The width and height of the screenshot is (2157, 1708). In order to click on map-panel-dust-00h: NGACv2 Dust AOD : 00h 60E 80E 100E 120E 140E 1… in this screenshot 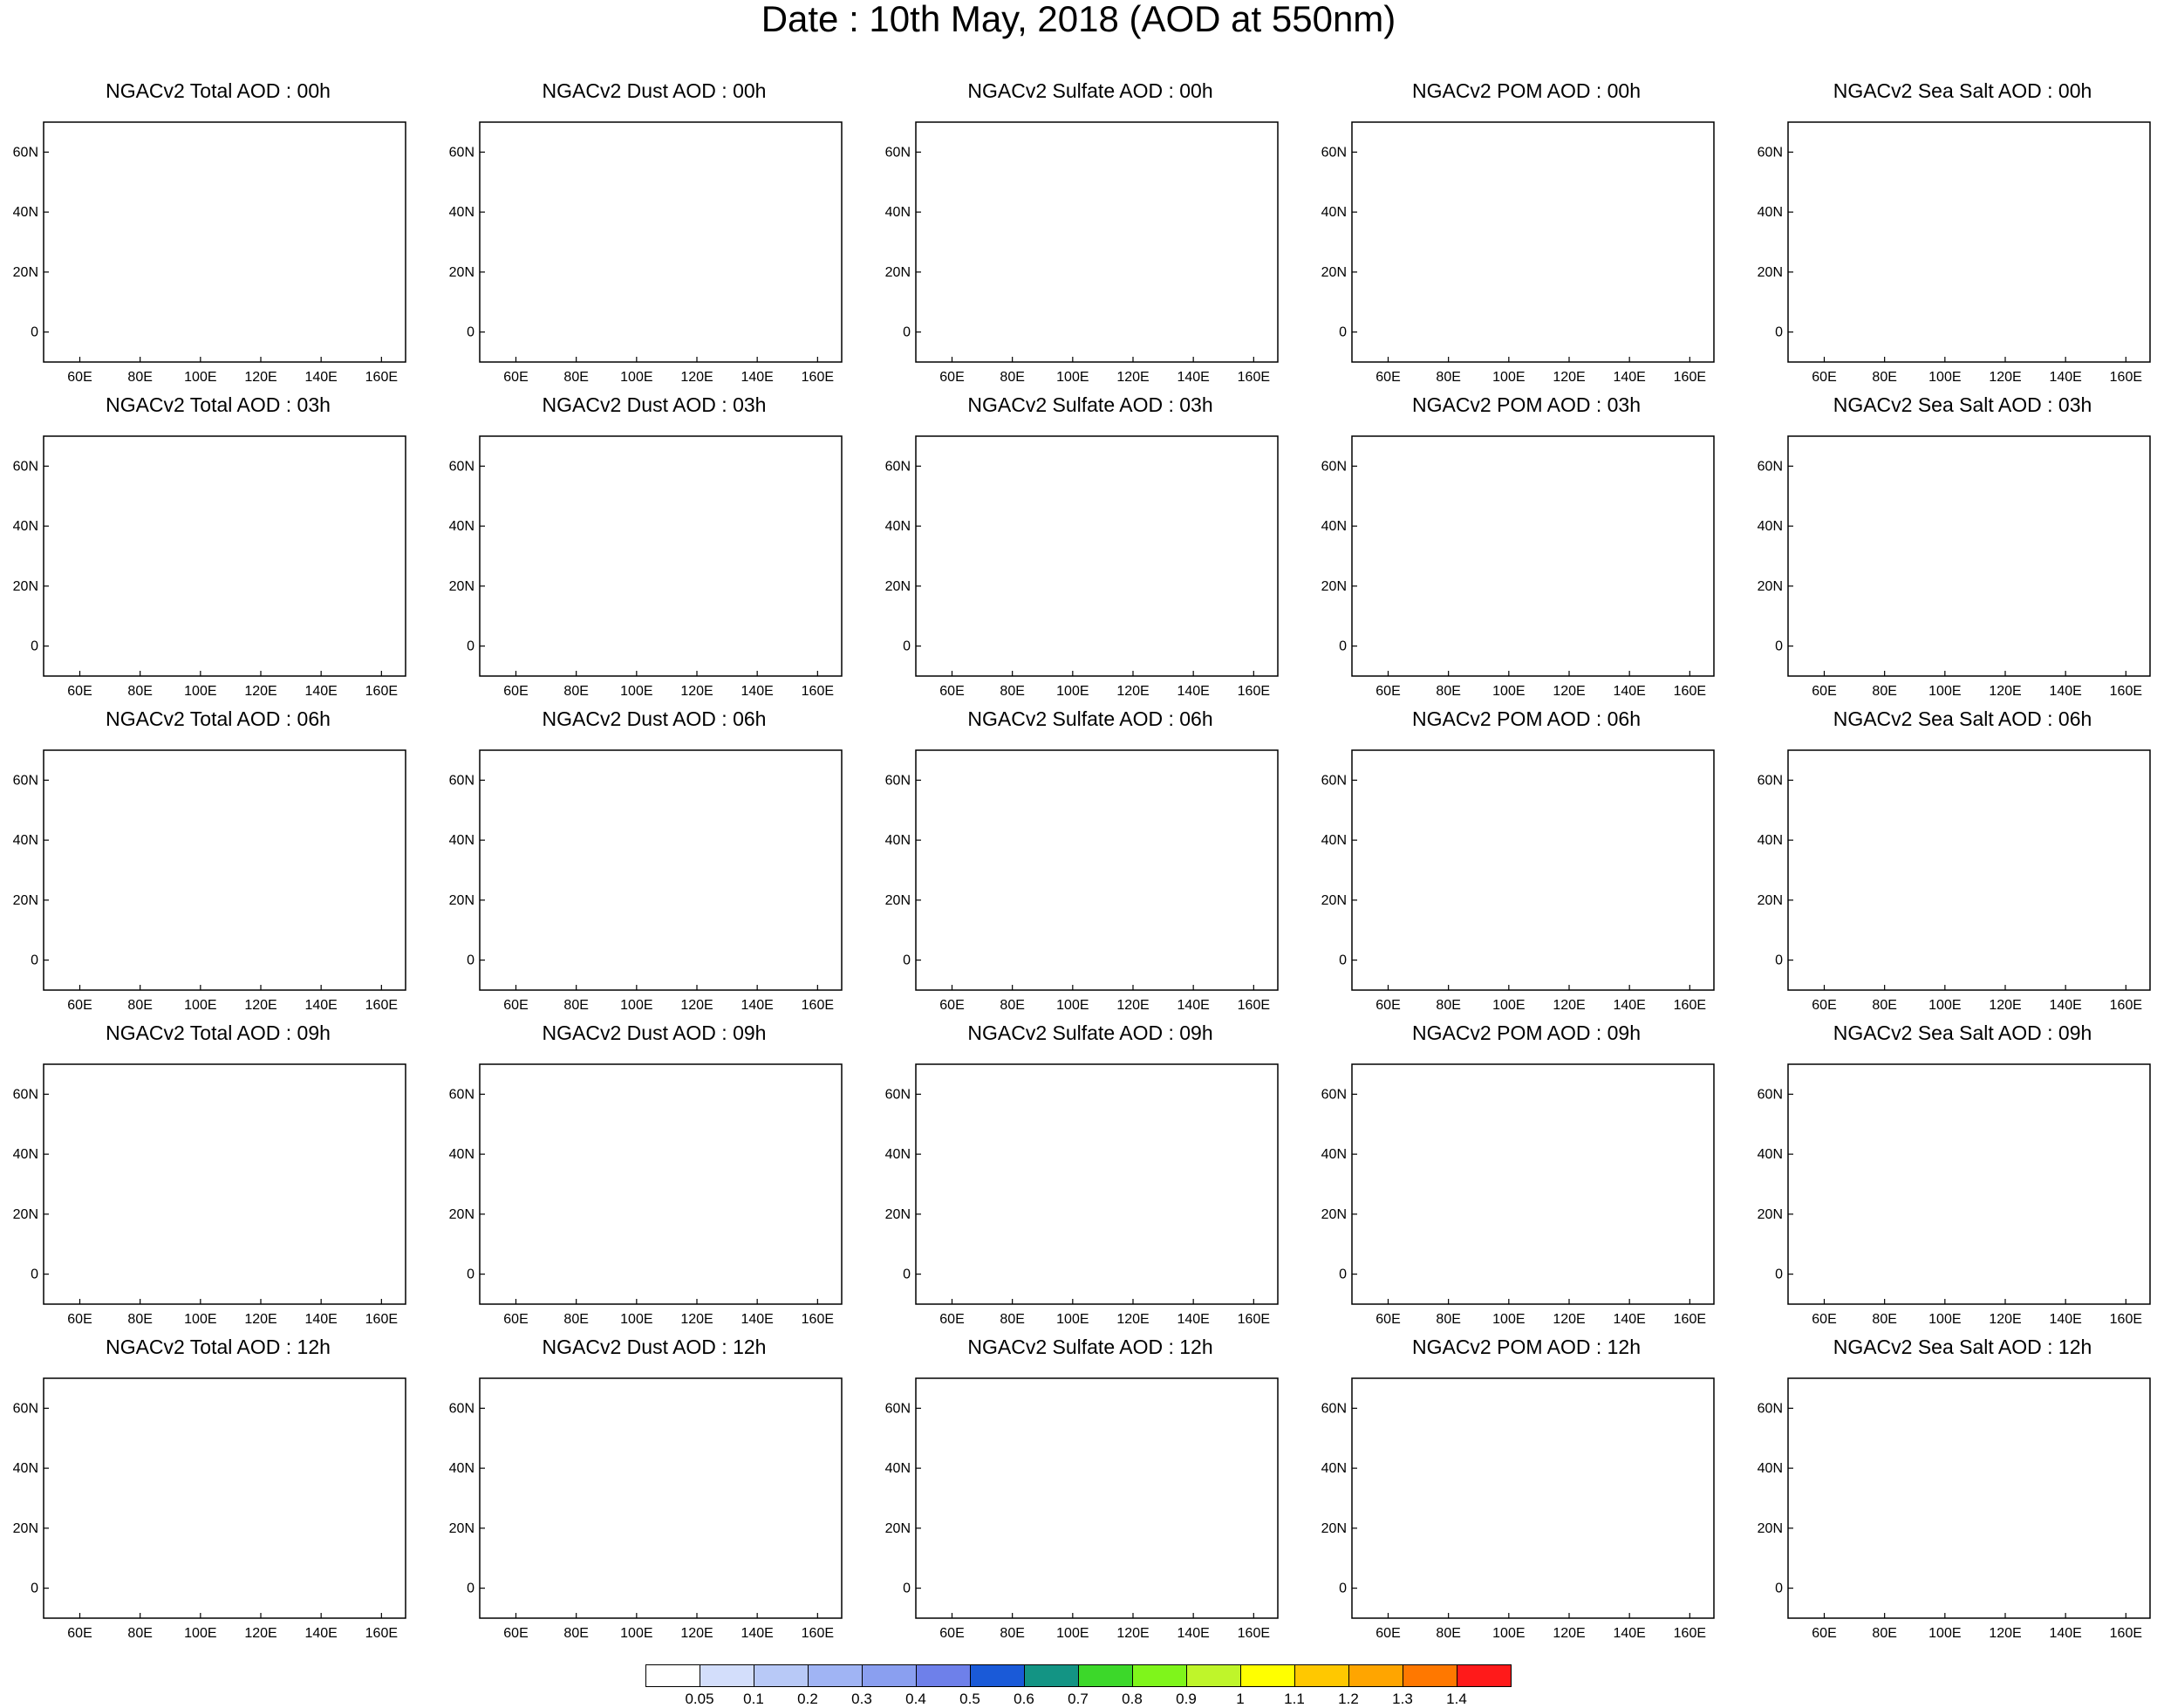, I will do `click(654, 236)`.